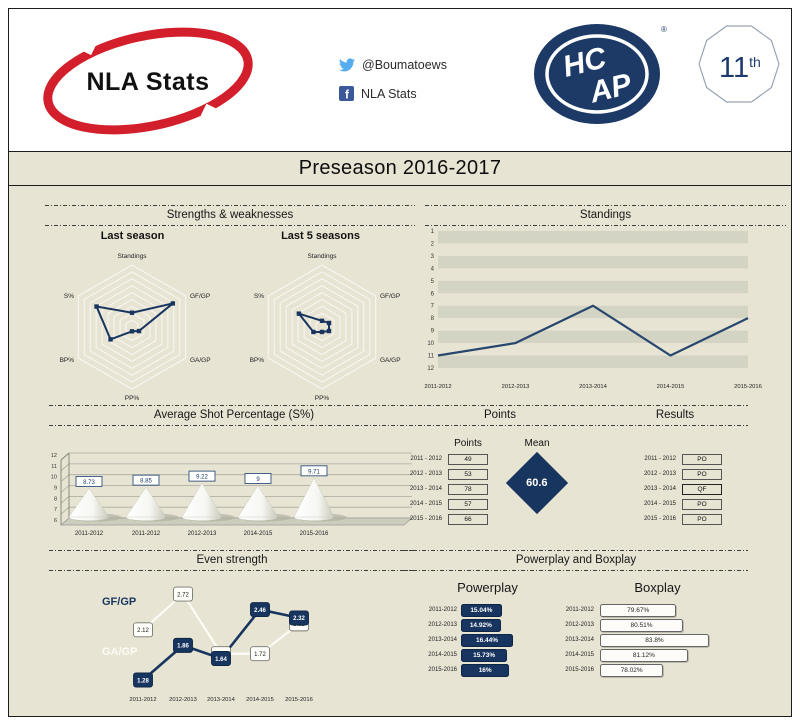 The width and height of the screenshot is (800, 725). What do you see at coordinates (389, 93) in the screenshot?
I see `facebook-name: NLA Stats` at bounding box center [389, 93].